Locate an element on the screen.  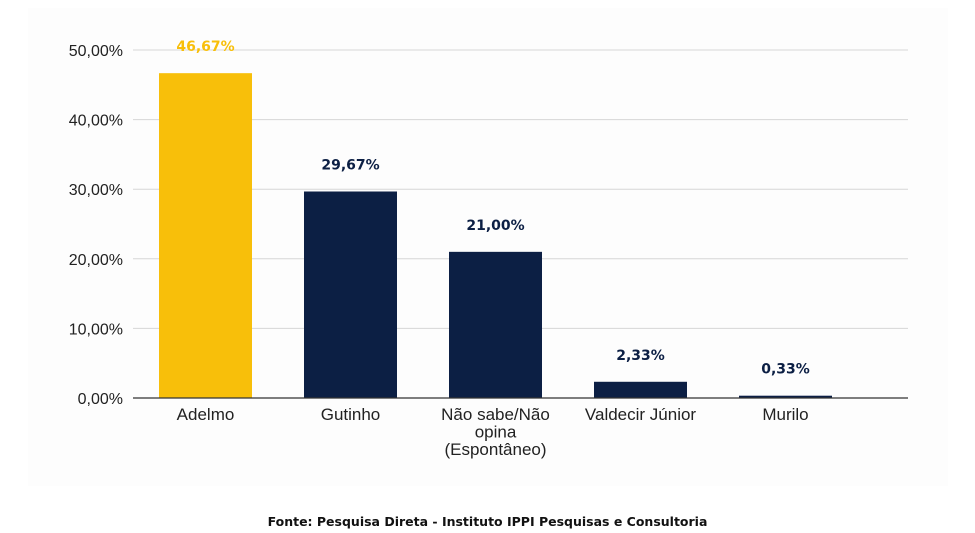
y-tick-label: 10,00% is located at coordinates (96, 329).